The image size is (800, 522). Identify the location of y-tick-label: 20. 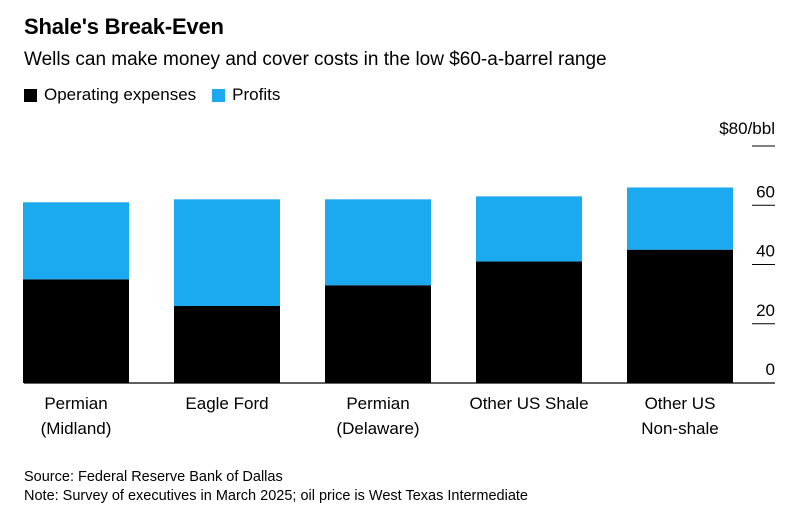
(765, 310).